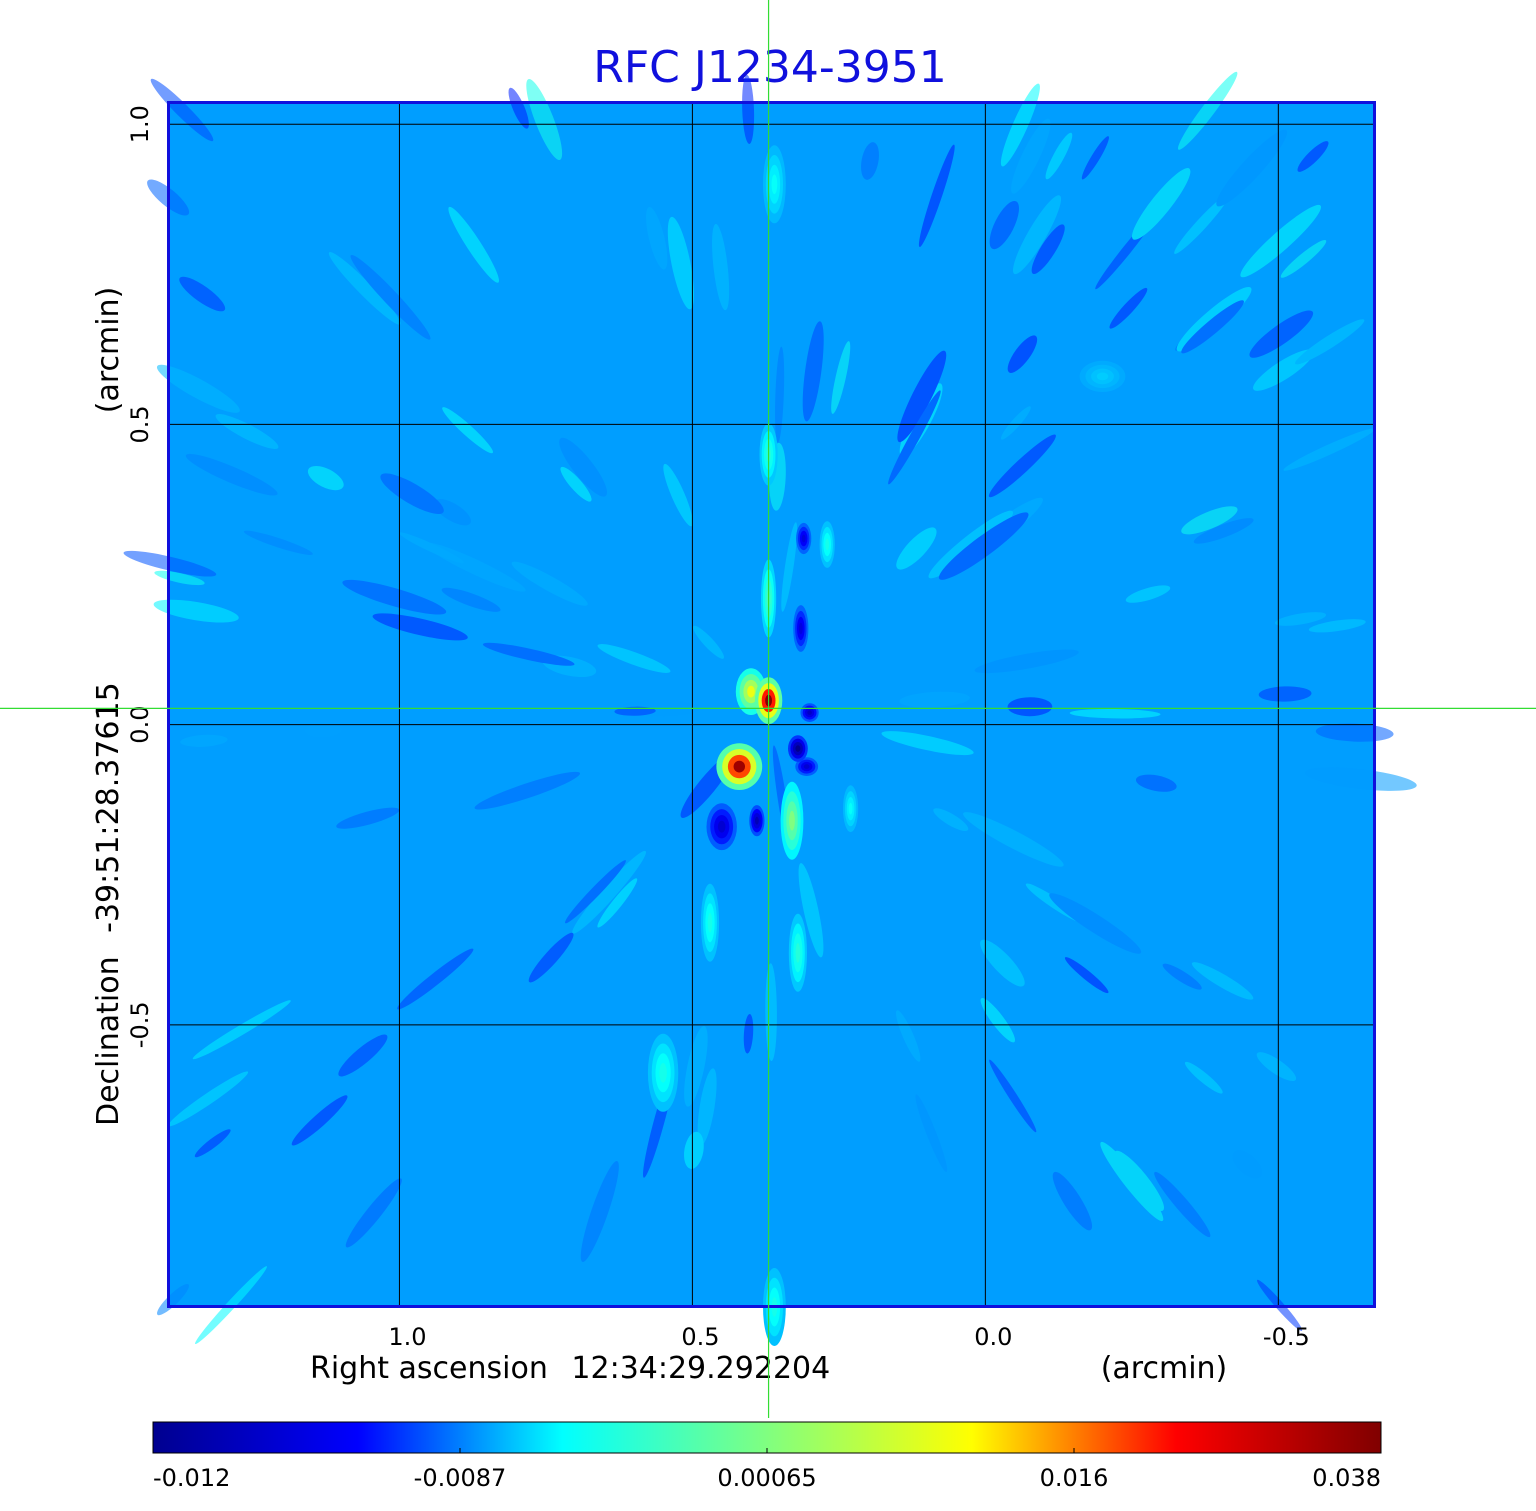 This screenshot has width=1536, height=1511. Describe the element at coordinates (191, 1478) in the screenshot. I see `colorbar-tick-label: -0.012` at that location.